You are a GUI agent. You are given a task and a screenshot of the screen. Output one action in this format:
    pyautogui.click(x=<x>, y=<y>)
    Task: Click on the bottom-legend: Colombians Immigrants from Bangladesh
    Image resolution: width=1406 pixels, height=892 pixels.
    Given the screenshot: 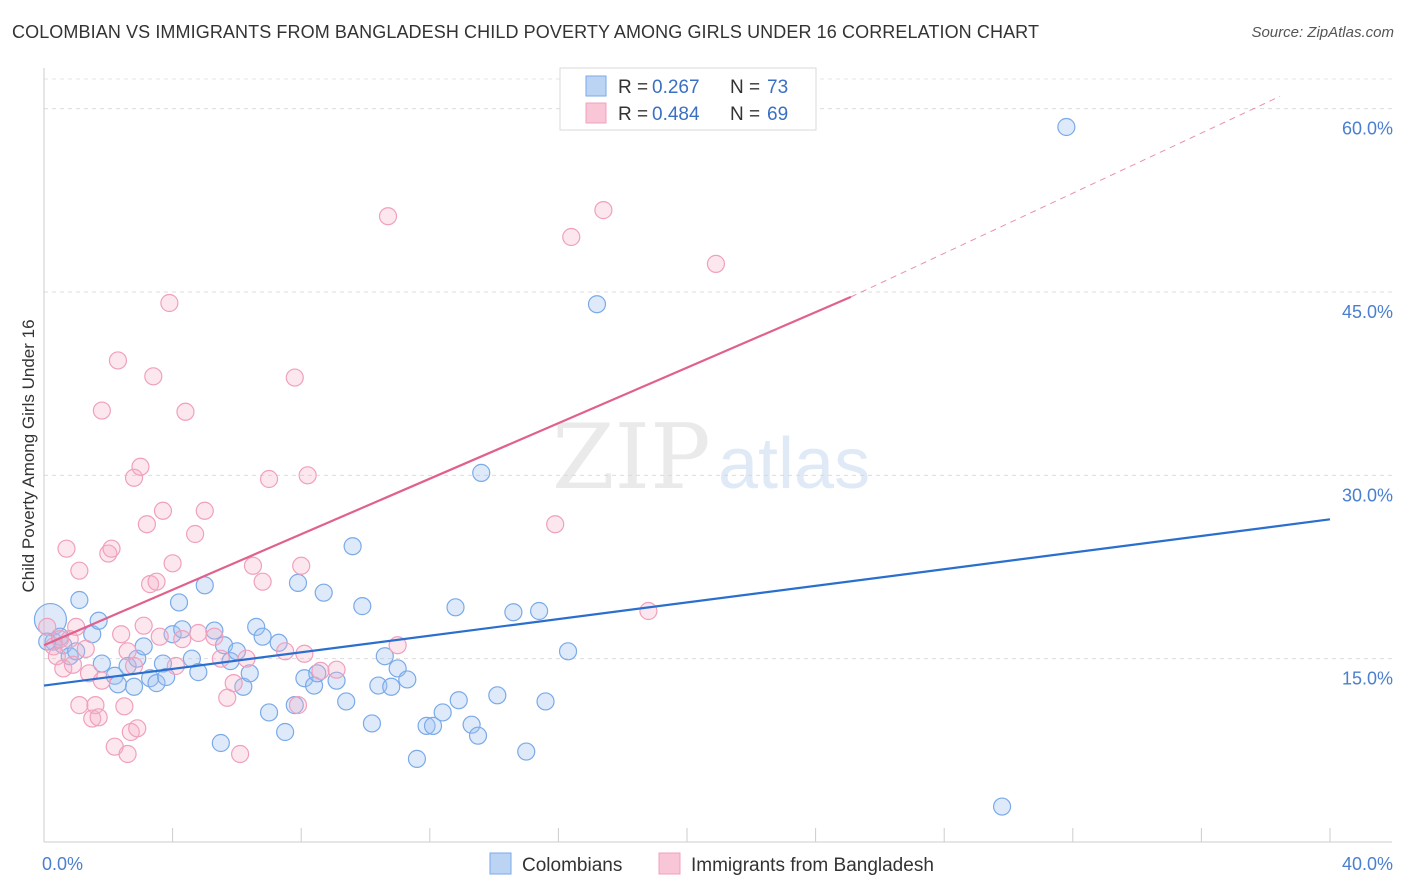 What is the action you would take?
    pyautogui.click(x=711, y=864)
    